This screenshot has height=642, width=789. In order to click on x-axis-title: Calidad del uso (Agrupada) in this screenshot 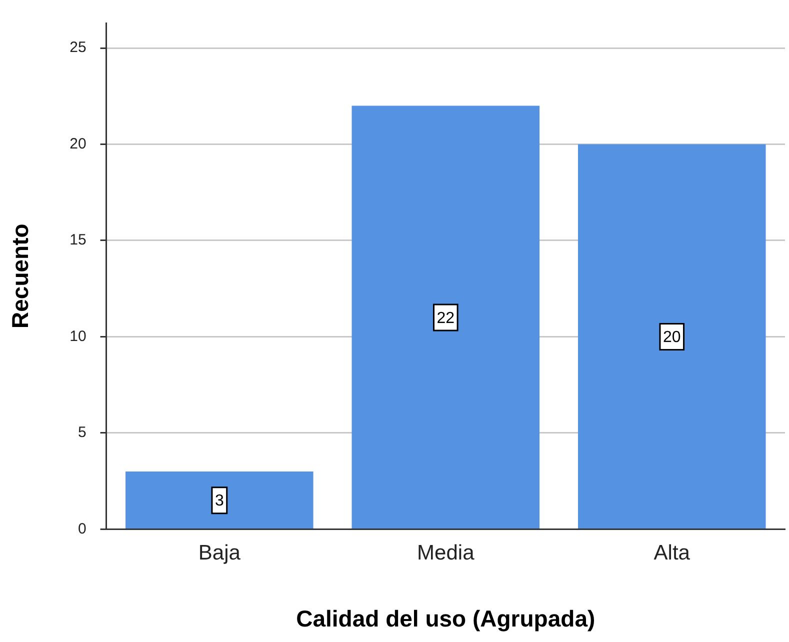, I will do `click(446, 619)`.